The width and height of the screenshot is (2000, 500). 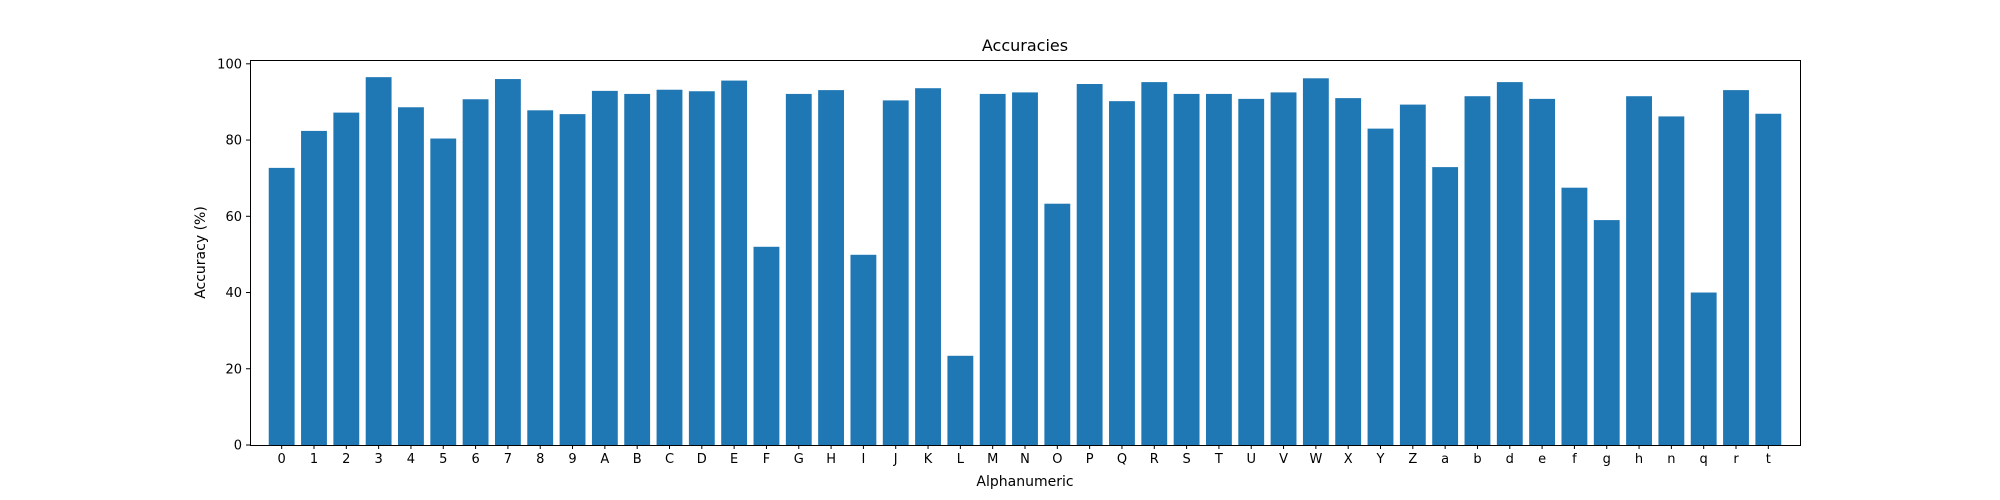 What do you see at coordinates (637, 269) in the screenshot?
I see `bar-B` at bounding box center [637, 269].